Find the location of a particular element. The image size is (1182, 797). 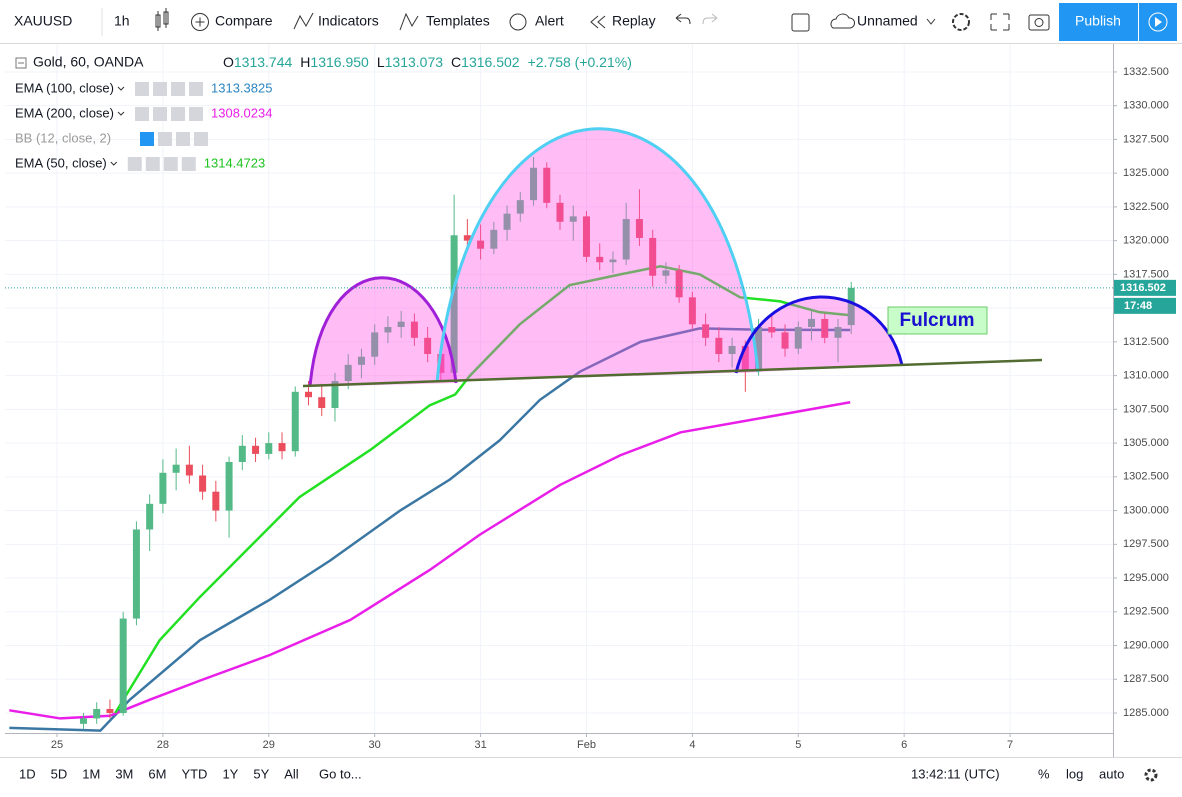

compare-button: Compare is located at coordinates (244, 21).